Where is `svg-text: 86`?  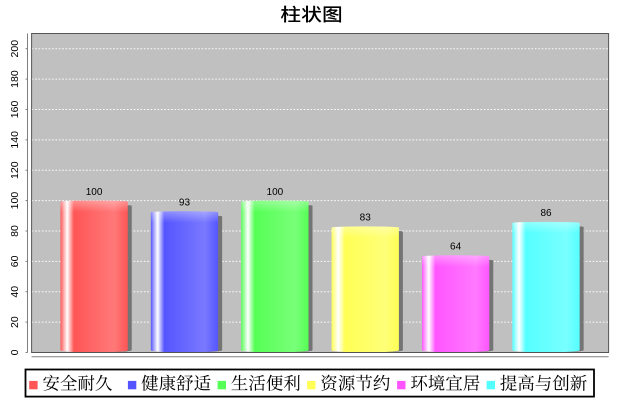
svg-text: 86 is located at coordinates (546, 213).